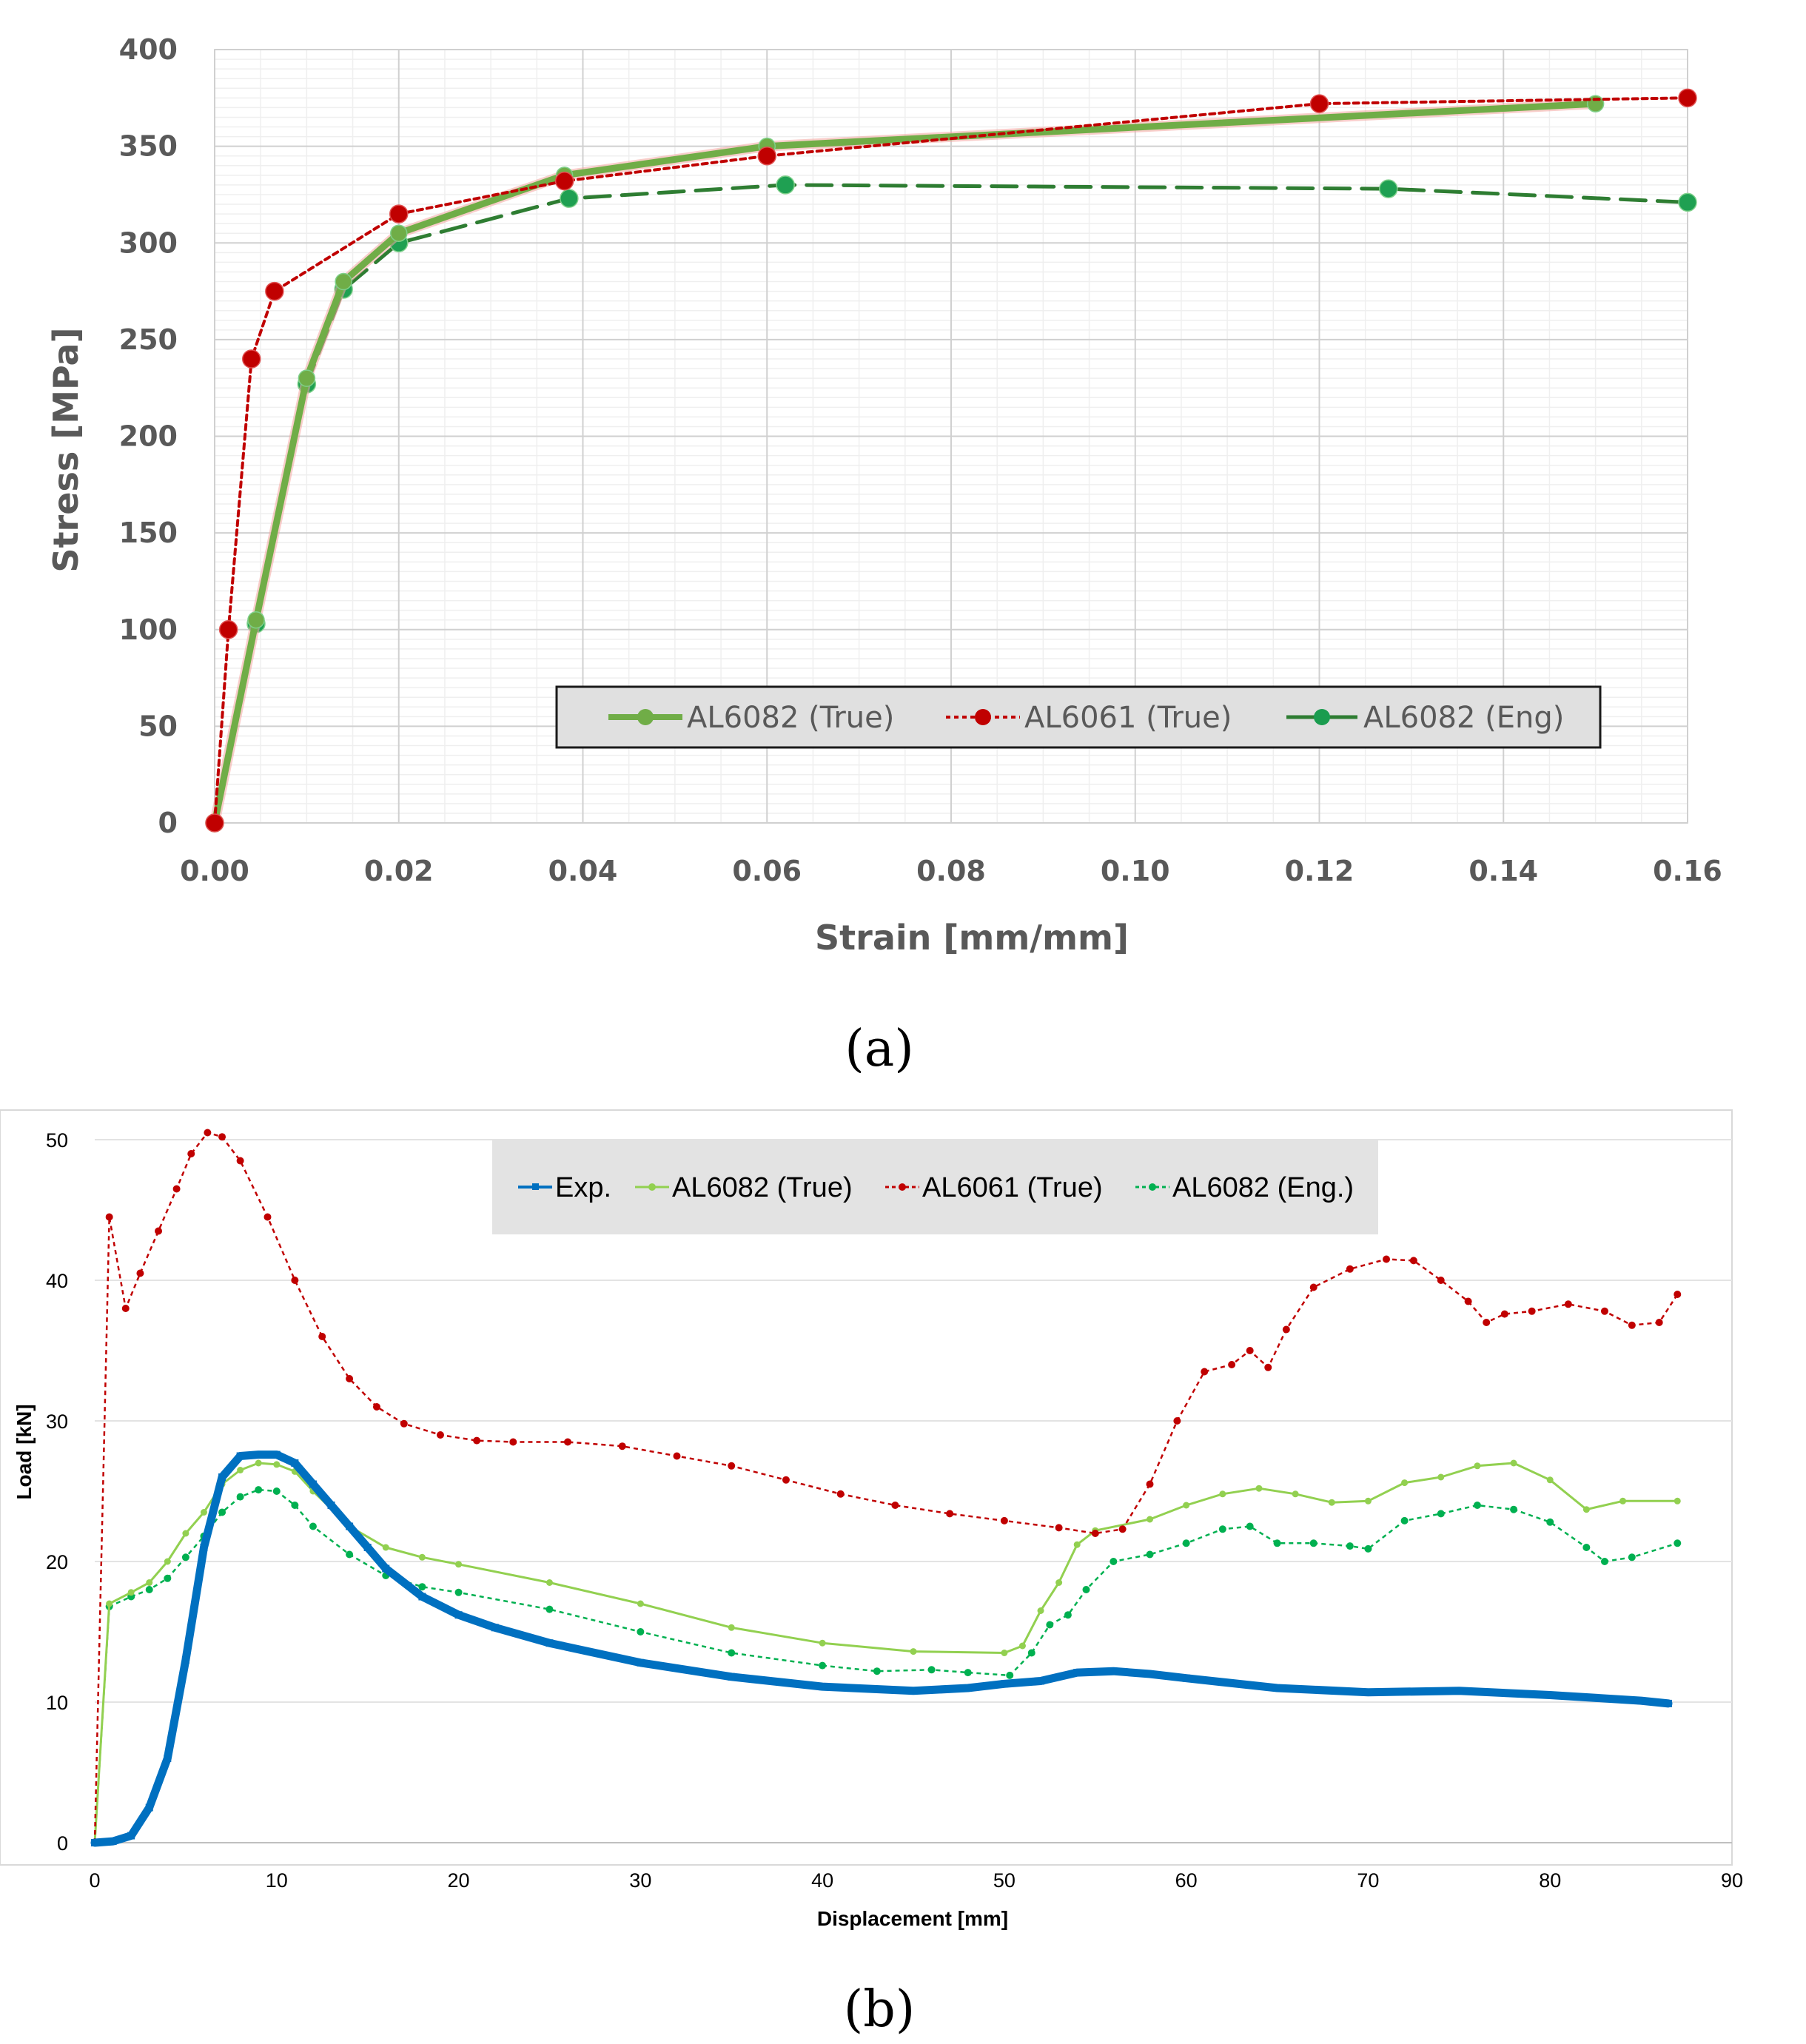  Describe the element at coordinates (399, 871) in the screenshot. I see `x-tick-label-0.02: 0.02` at that location.